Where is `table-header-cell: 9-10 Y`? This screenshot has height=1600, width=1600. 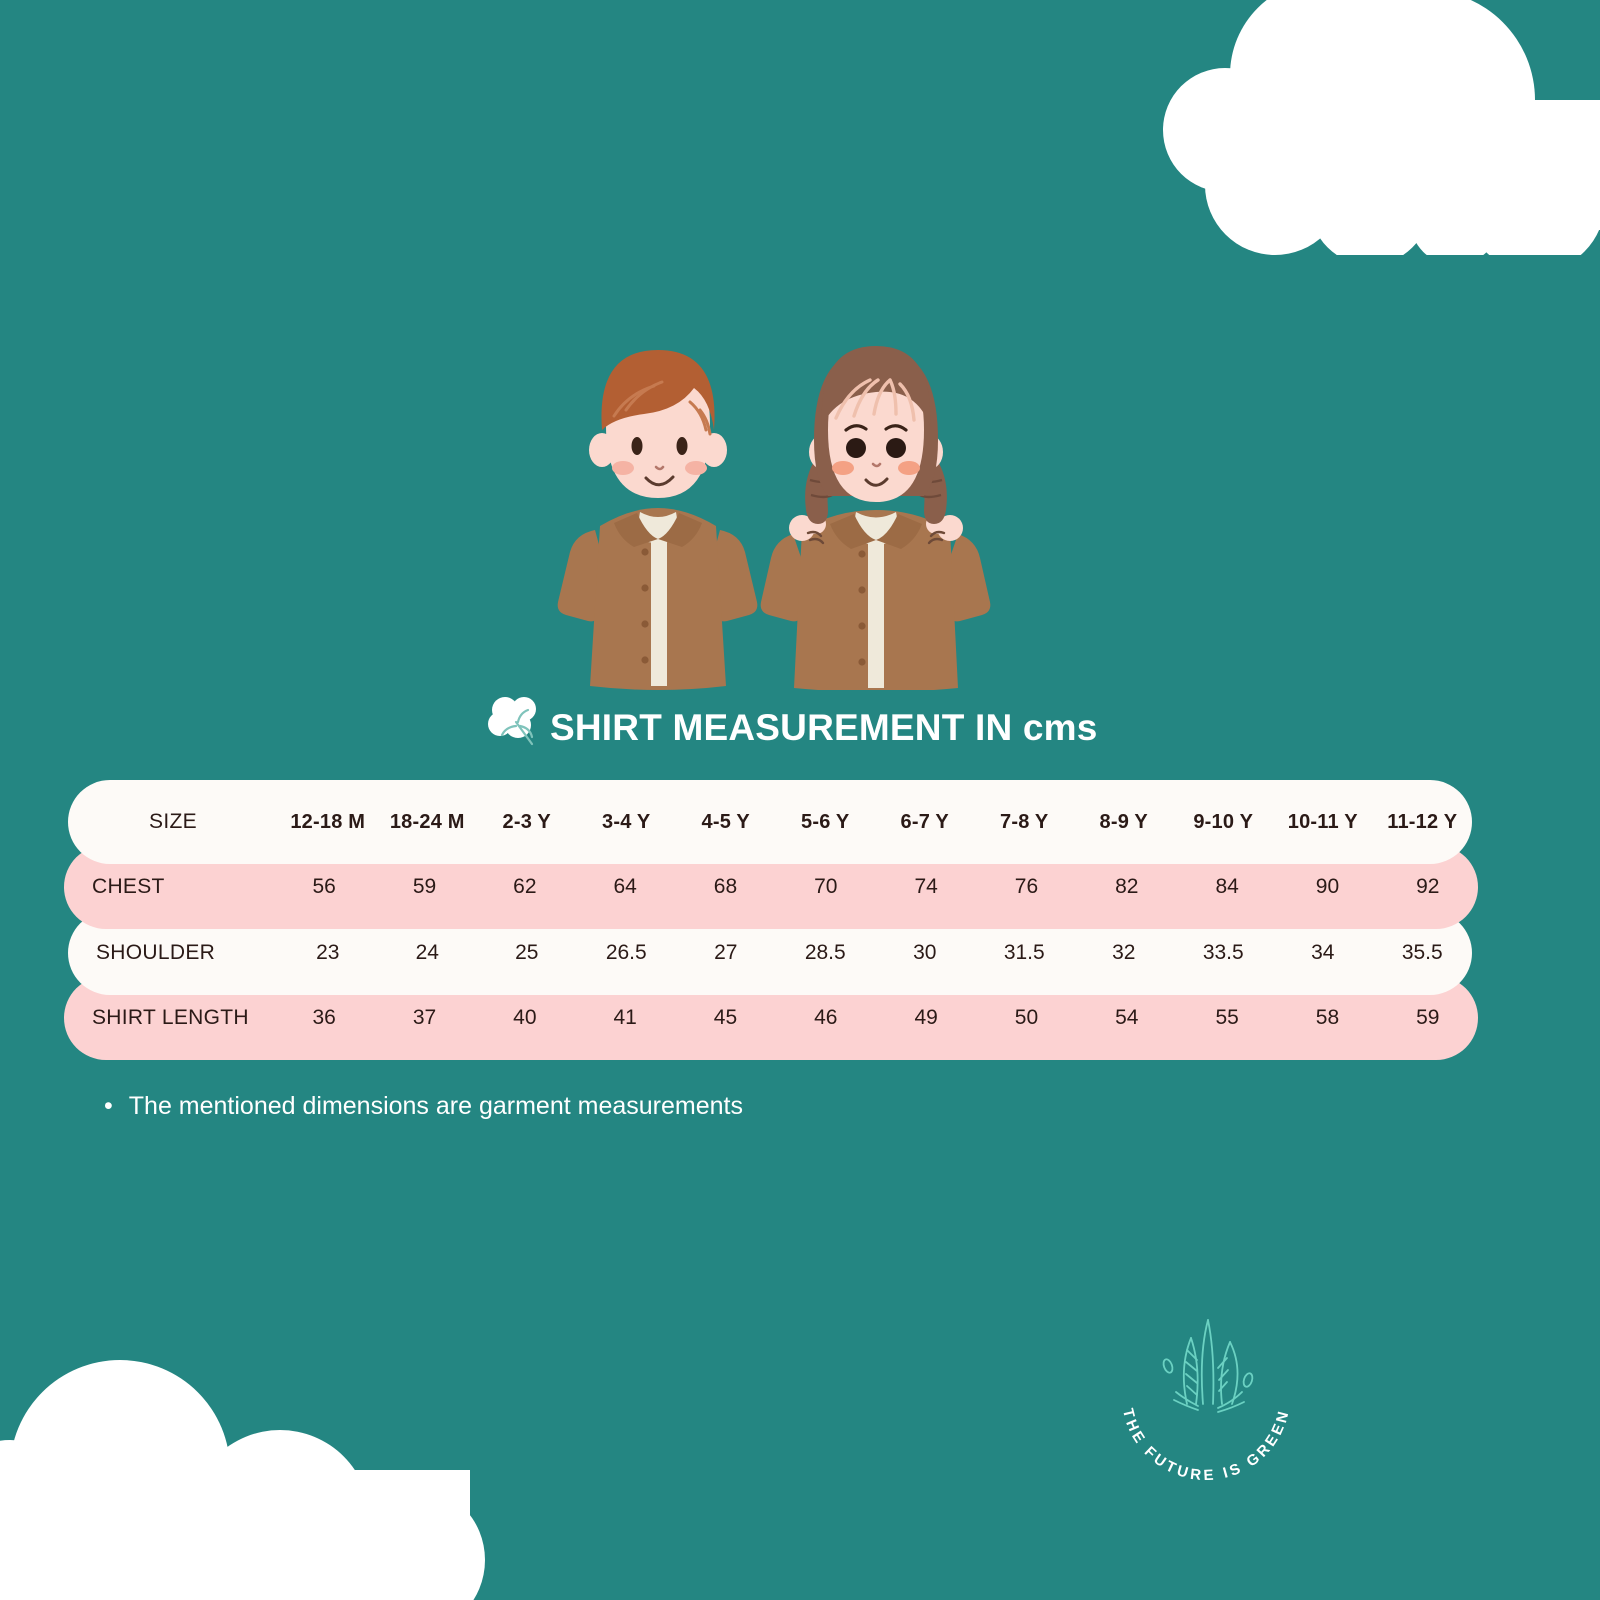 table-header-cell: 9-10 Y is located at coordinates (1223, 821).